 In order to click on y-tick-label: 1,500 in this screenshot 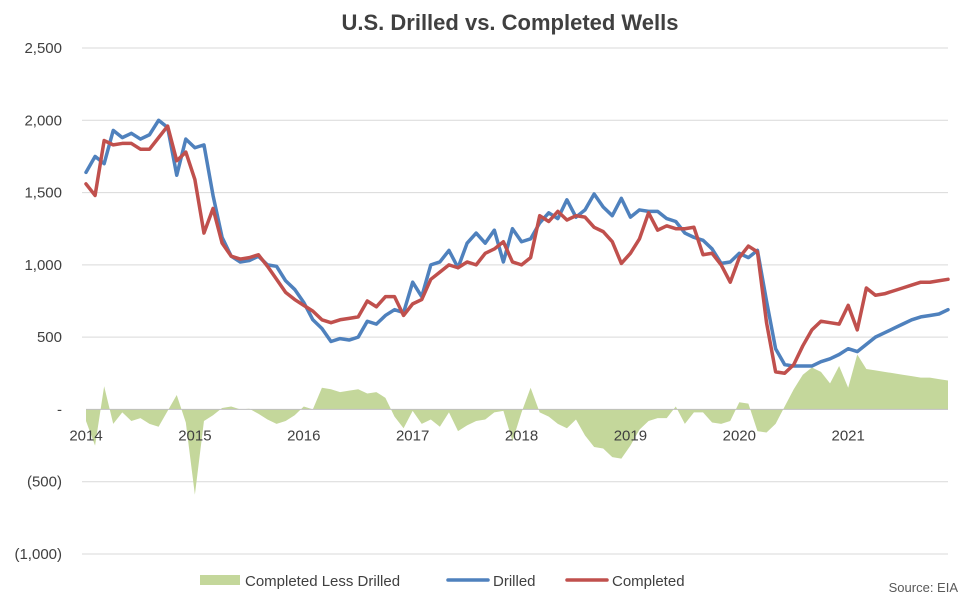, I will do `click(43, 193)`.